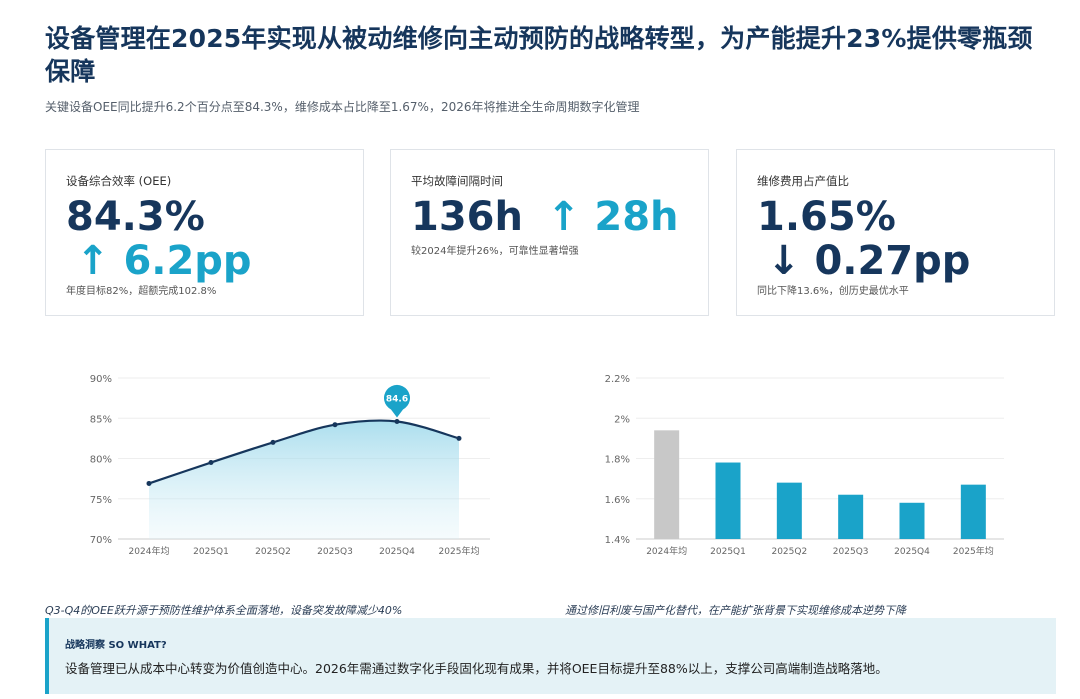  Describe the element at coordinates (735, 610) in the screenshot. I see `cost-chart-caption: 通过修旧利废与国产化替代，在产能扩张背景下实现维修成本逆势下降` at that location.